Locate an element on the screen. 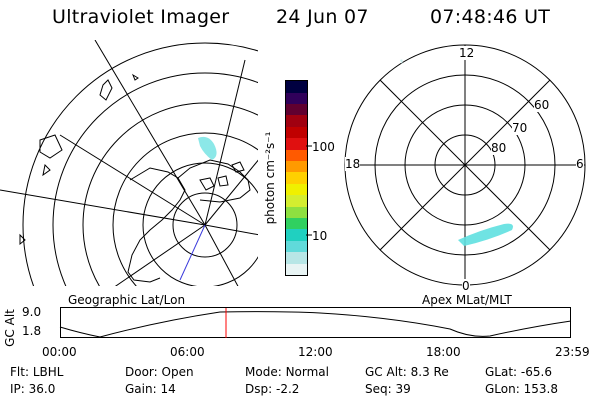  status-ip: IP: 36.0 is located at coordinates (33, 389).